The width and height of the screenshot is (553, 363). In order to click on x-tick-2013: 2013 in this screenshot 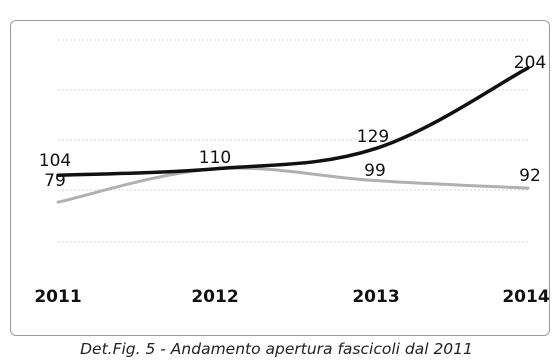, I will do `click(375, 297)`.